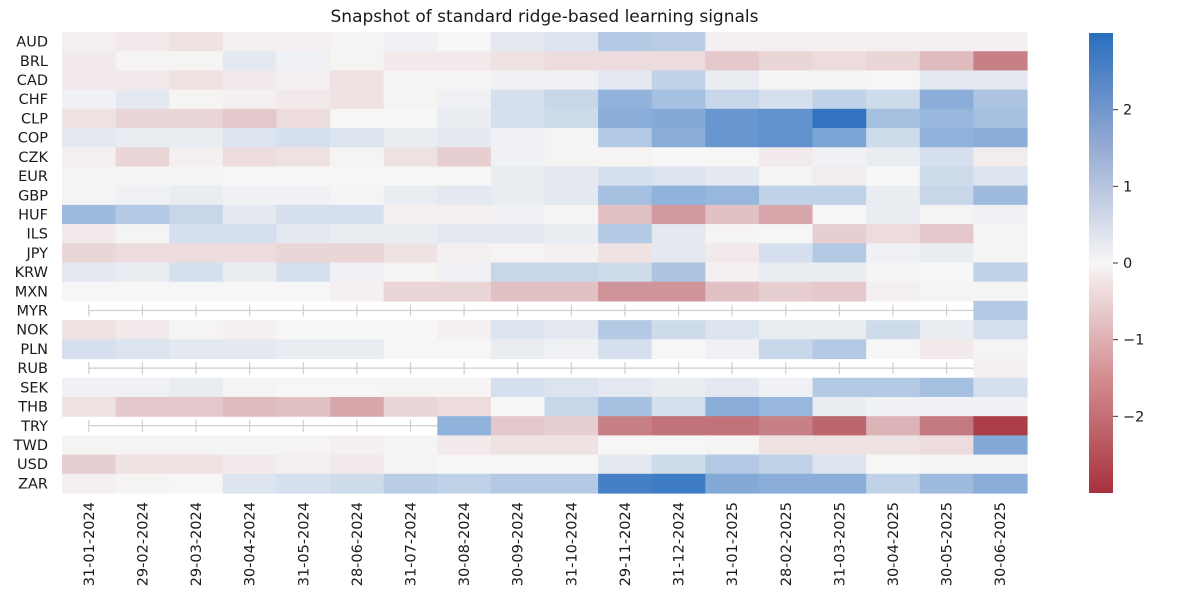 This screenshot has height=602, width=1179. What do you see at coordinates (1133, 417) in the screenshot?
I see `colorbar-tick-label: −2` at bounding box center [1133, 417].